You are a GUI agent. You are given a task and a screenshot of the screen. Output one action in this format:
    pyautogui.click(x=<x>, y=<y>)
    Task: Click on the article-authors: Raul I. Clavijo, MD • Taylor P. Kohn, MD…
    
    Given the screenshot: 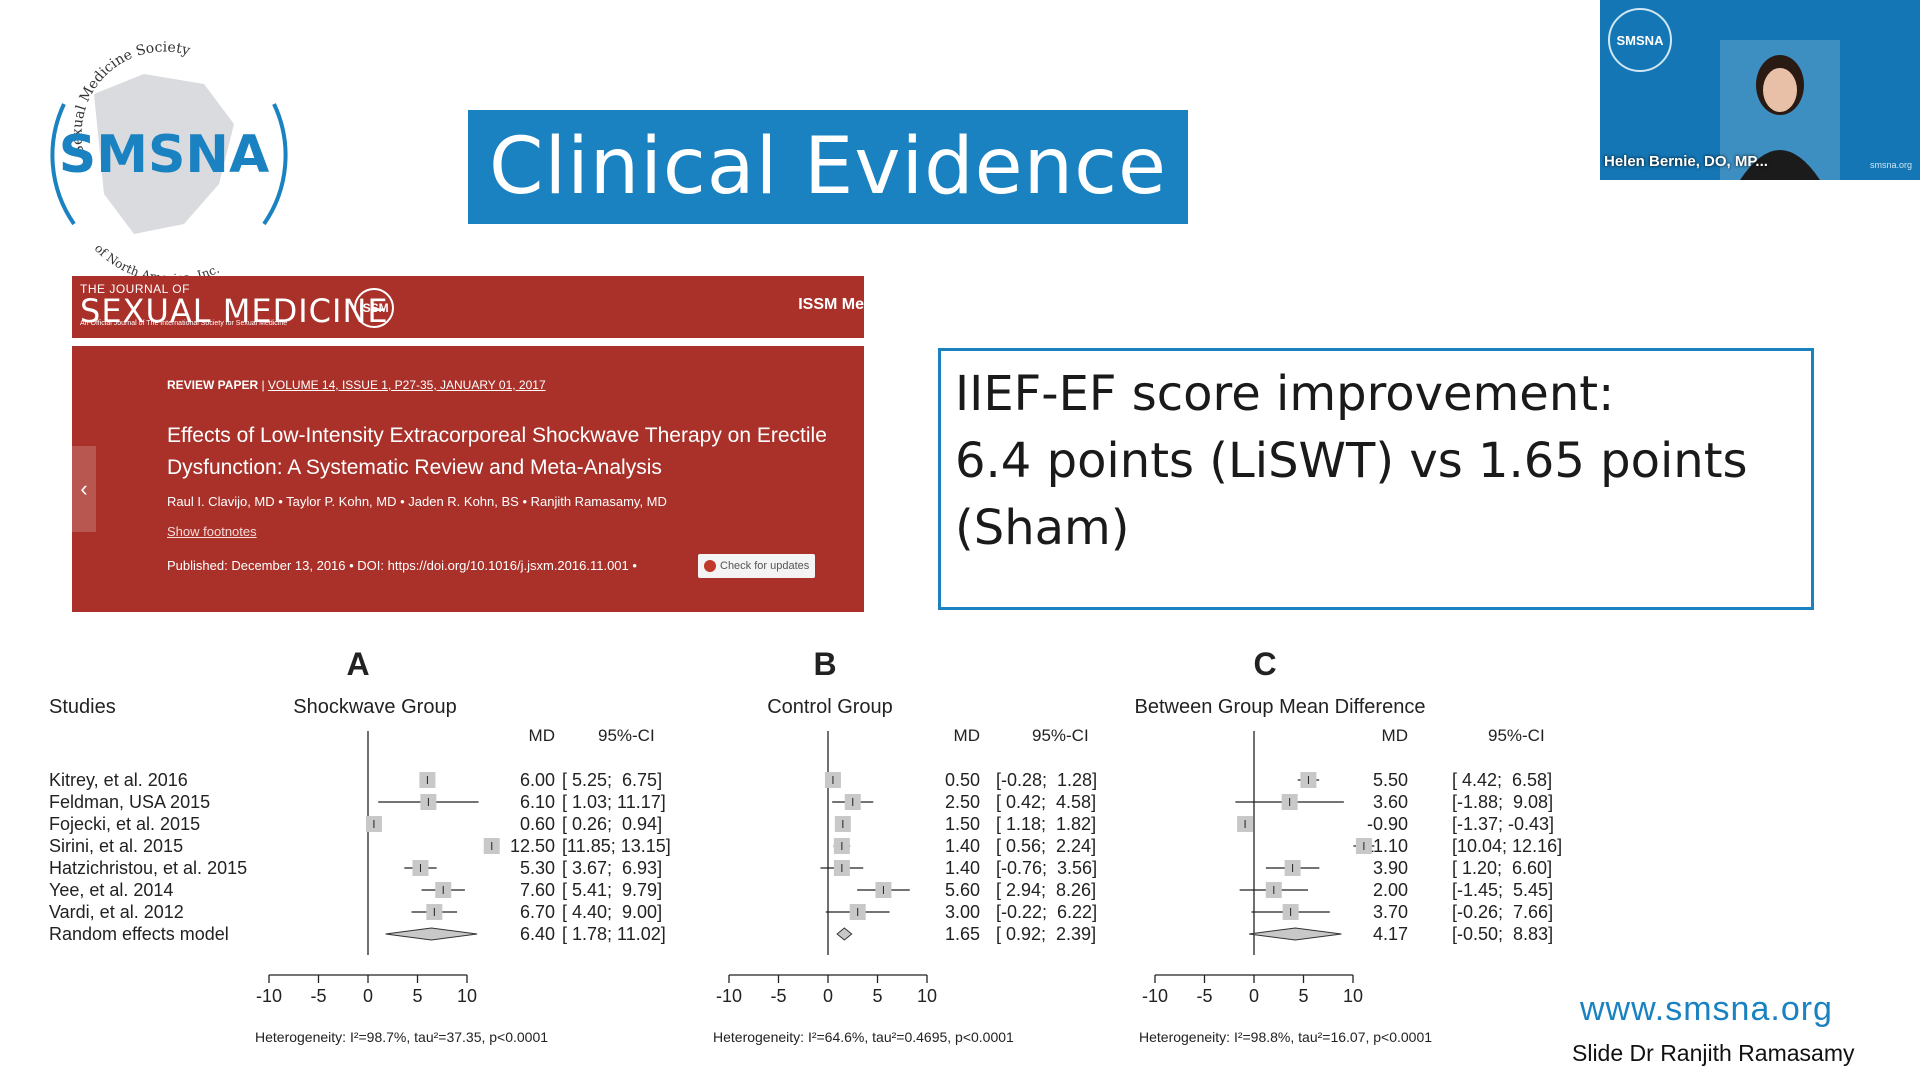 What is the action you would take?
    pyautogui.click(x=417, y=501)
    